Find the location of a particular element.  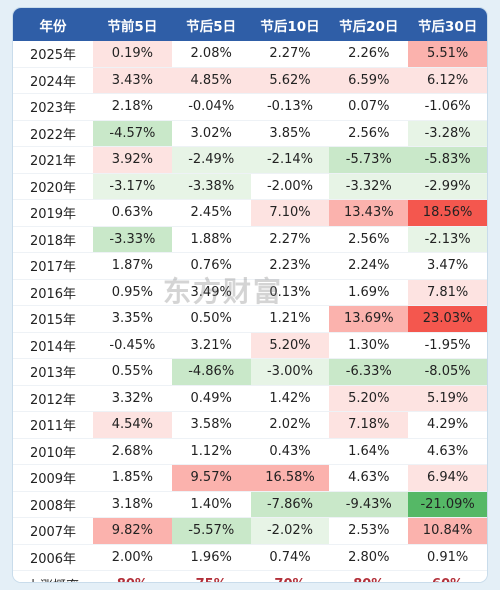

value-cell: -0.04% is located at coordinates (211, 107).